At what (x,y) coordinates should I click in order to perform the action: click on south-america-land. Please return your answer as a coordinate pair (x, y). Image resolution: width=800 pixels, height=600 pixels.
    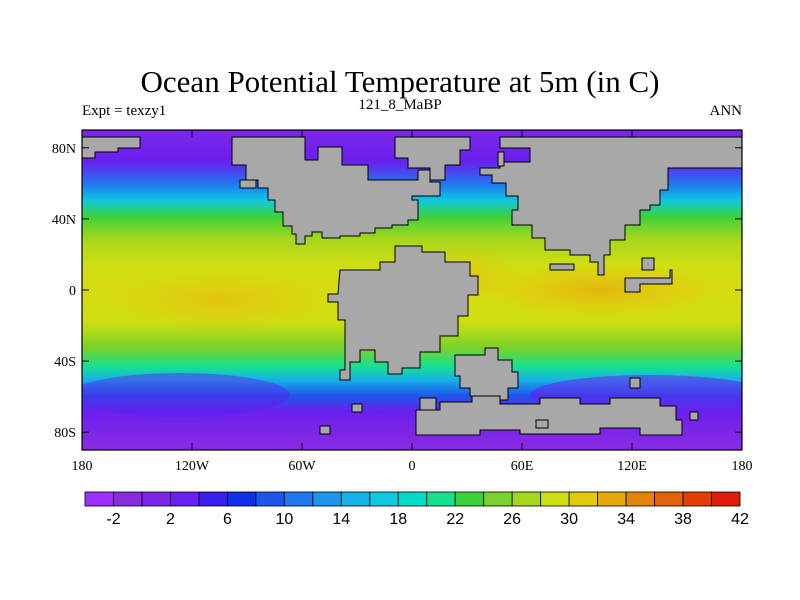
    Looking at the image, I should click on (403, 313).